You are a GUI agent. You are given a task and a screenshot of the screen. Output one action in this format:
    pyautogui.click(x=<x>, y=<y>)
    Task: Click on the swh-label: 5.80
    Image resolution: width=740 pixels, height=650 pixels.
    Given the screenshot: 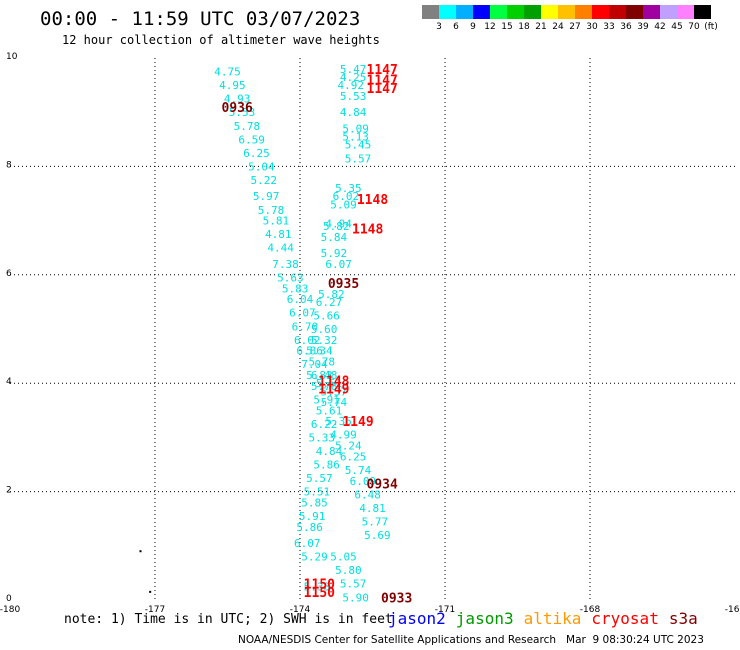 What is the action you would take?
    pyautogui.click(x=348, y=570)
    